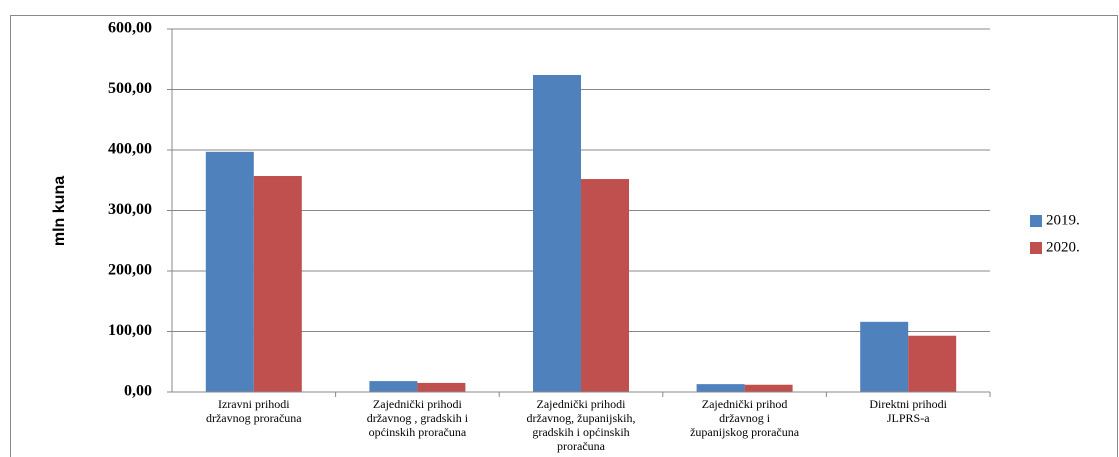 The width and height of the screenshot is (1119, 457). What do you see at coordinates (908, 404) in the screenshot?
I see `x-tick-label: Direktni prihodi` at bounding box center [908, 404].